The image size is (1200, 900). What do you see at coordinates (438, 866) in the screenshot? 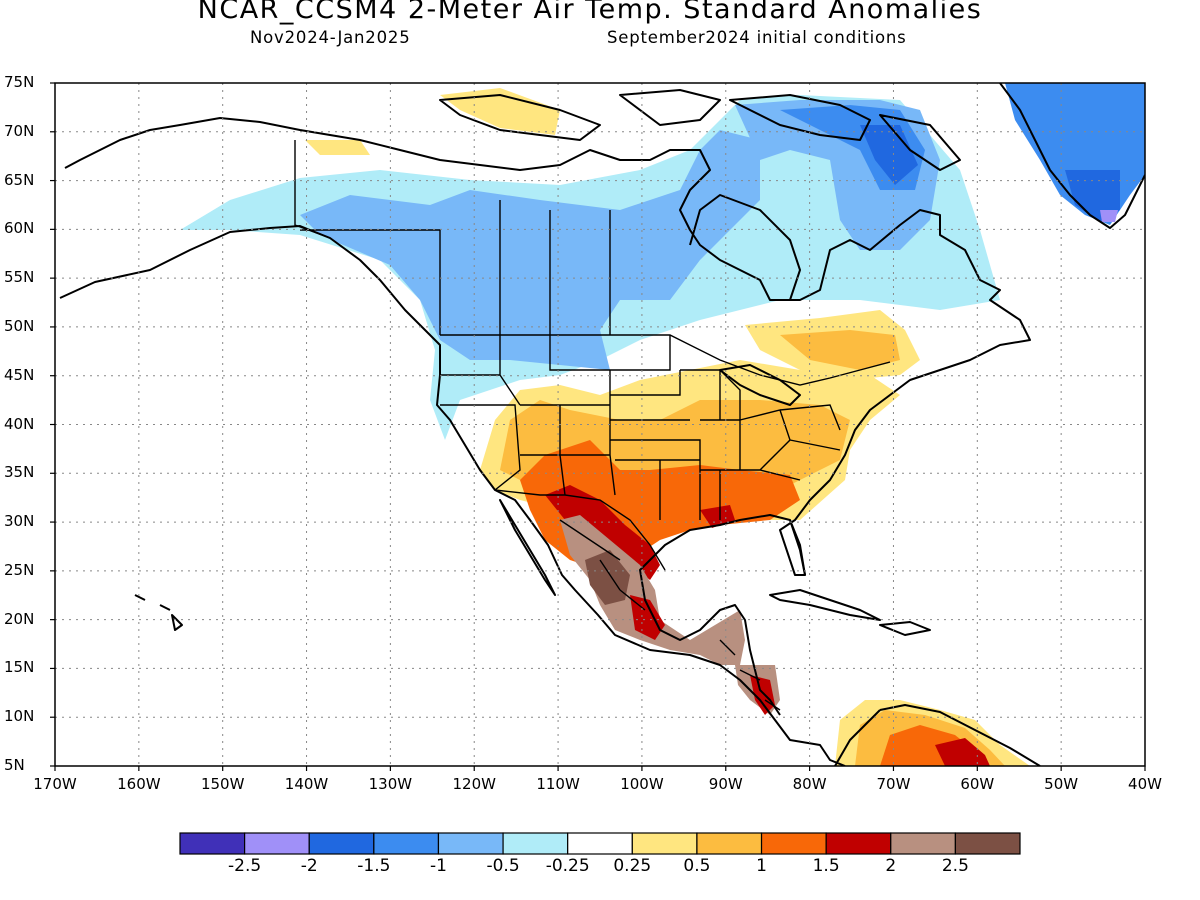
I see `colorbar-label: -1` at bounding box center [438, 866].